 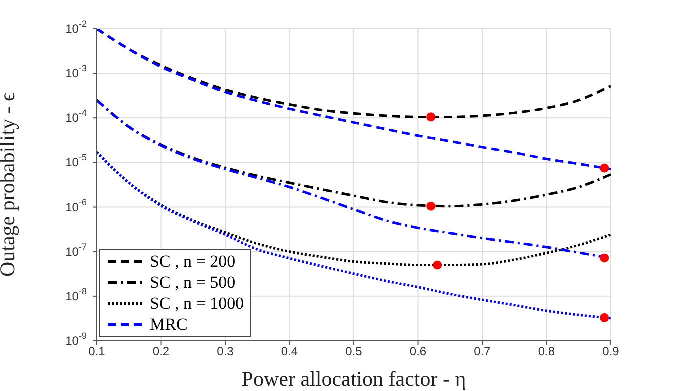 What do you see at coordinates (161, 351) in the screenshot?
I see `x-tick-label: 0.2` at bounding box center [161, 351].